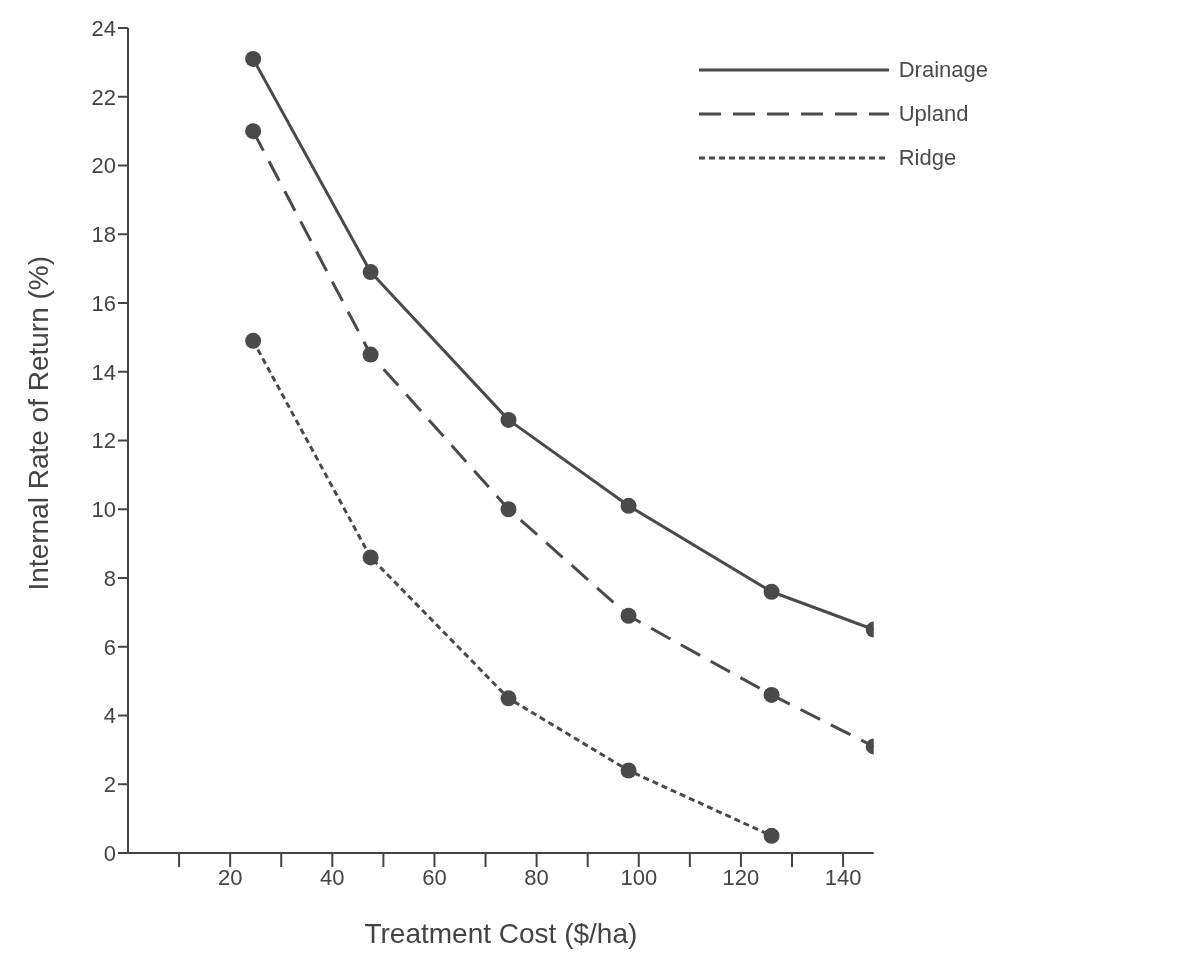  Describe the element at coordinates (103, 303) in the screenshot. I see `y-tick-label: 16` at that location.